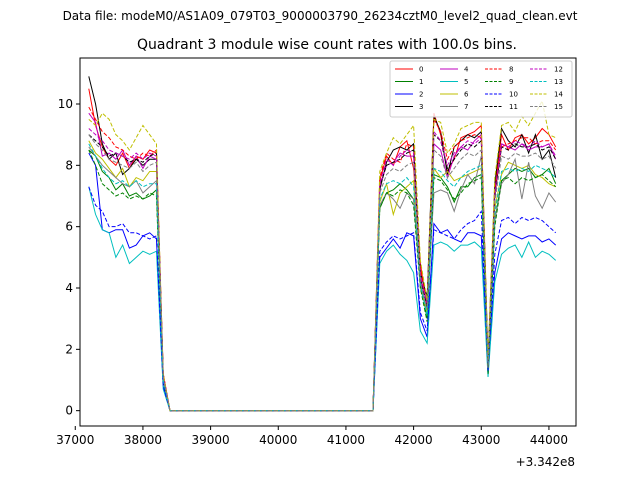  Describe the element at coordinates (481, 440) in the screenshot. I see `x-tick-label: 43000` at that location.